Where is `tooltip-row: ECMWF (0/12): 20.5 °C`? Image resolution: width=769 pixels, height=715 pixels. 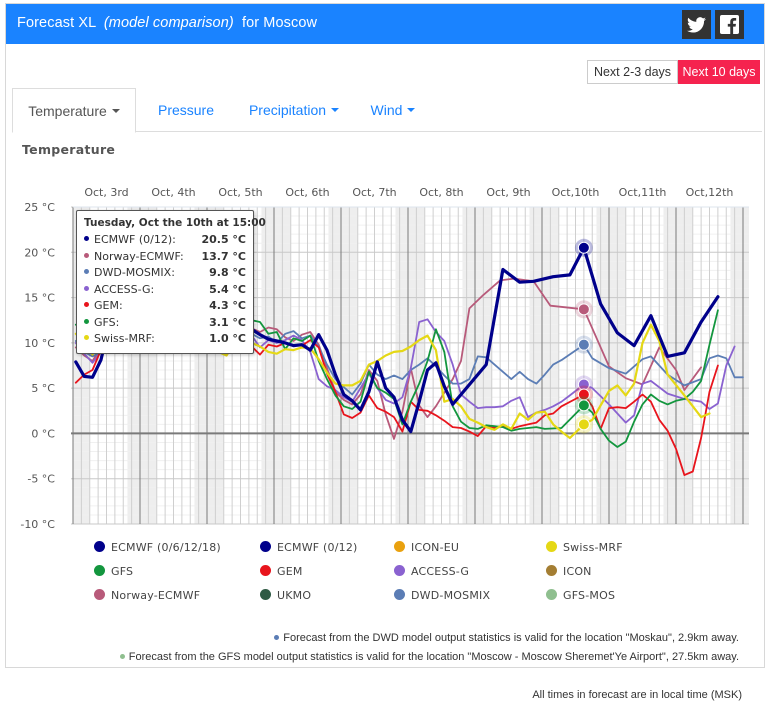
tooltip-row: ECMWF (0/12): 20.5 °C is located at coordinates (165, 240).